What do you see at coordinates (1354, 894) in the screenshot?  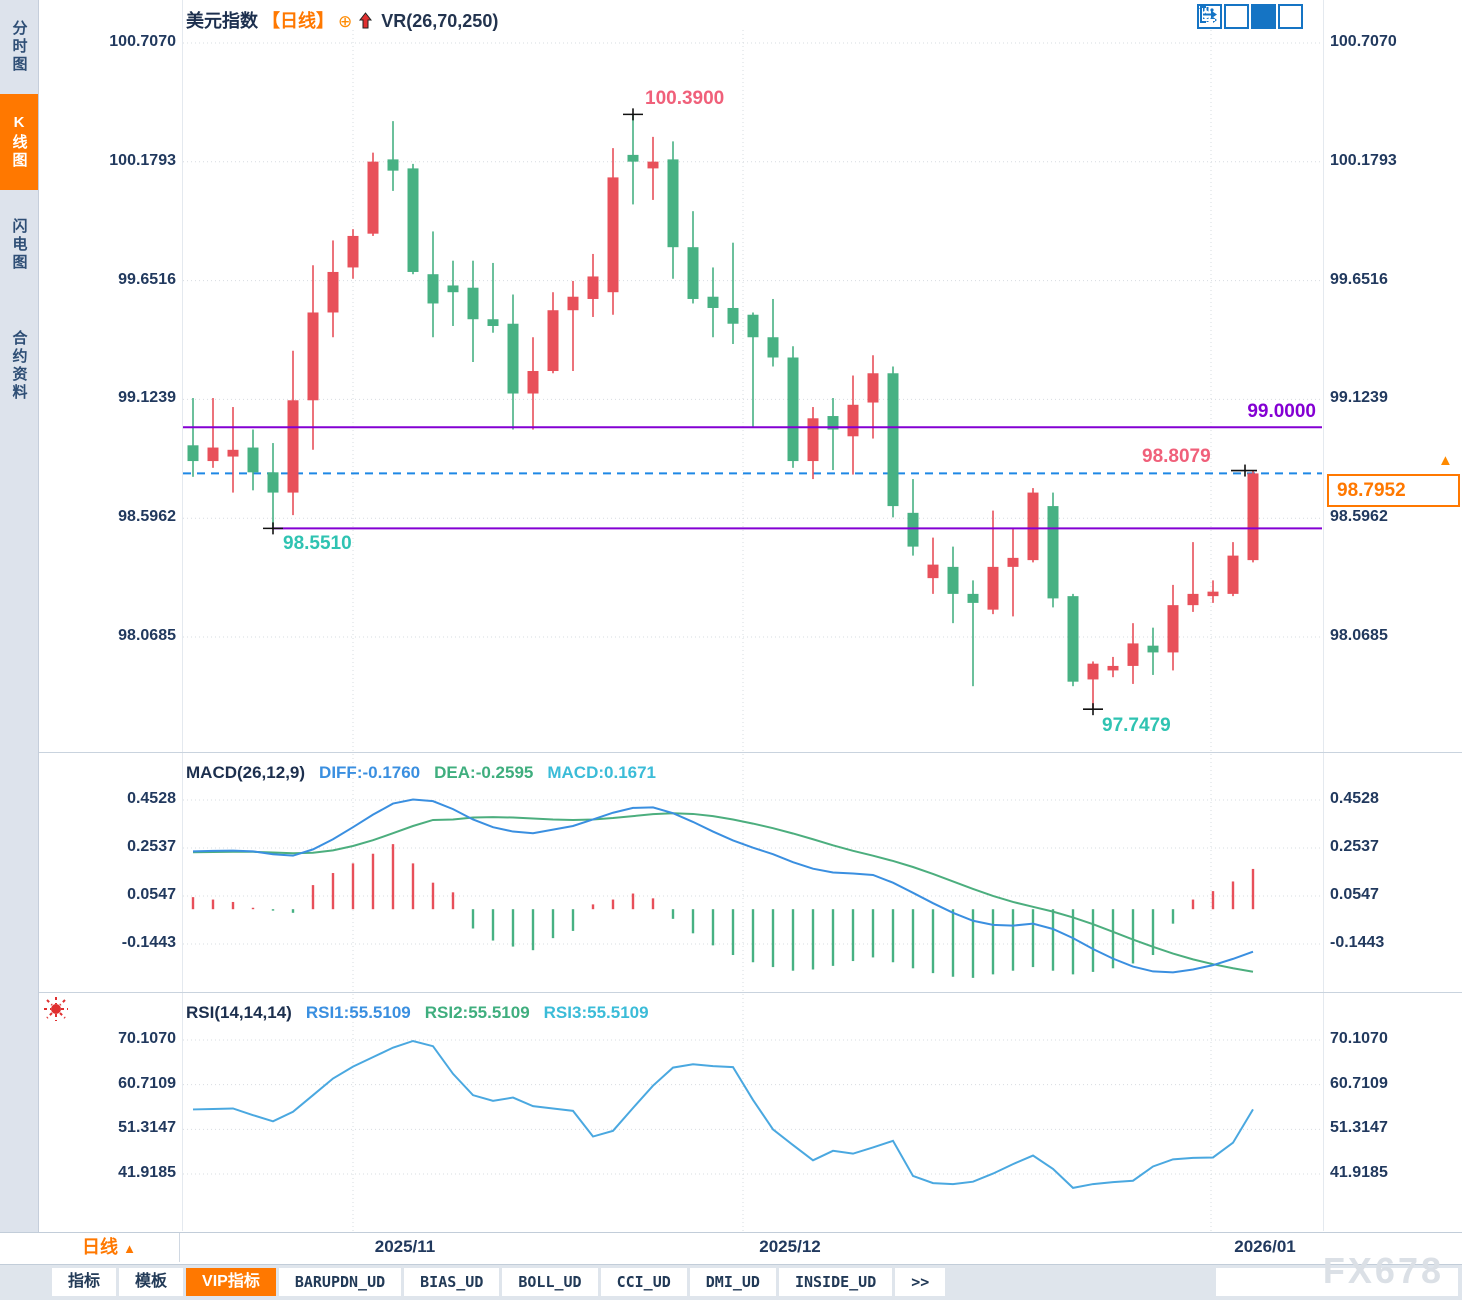 I see `macd-axis-label-right: 0.0547` at bounding box center [1354, 894].